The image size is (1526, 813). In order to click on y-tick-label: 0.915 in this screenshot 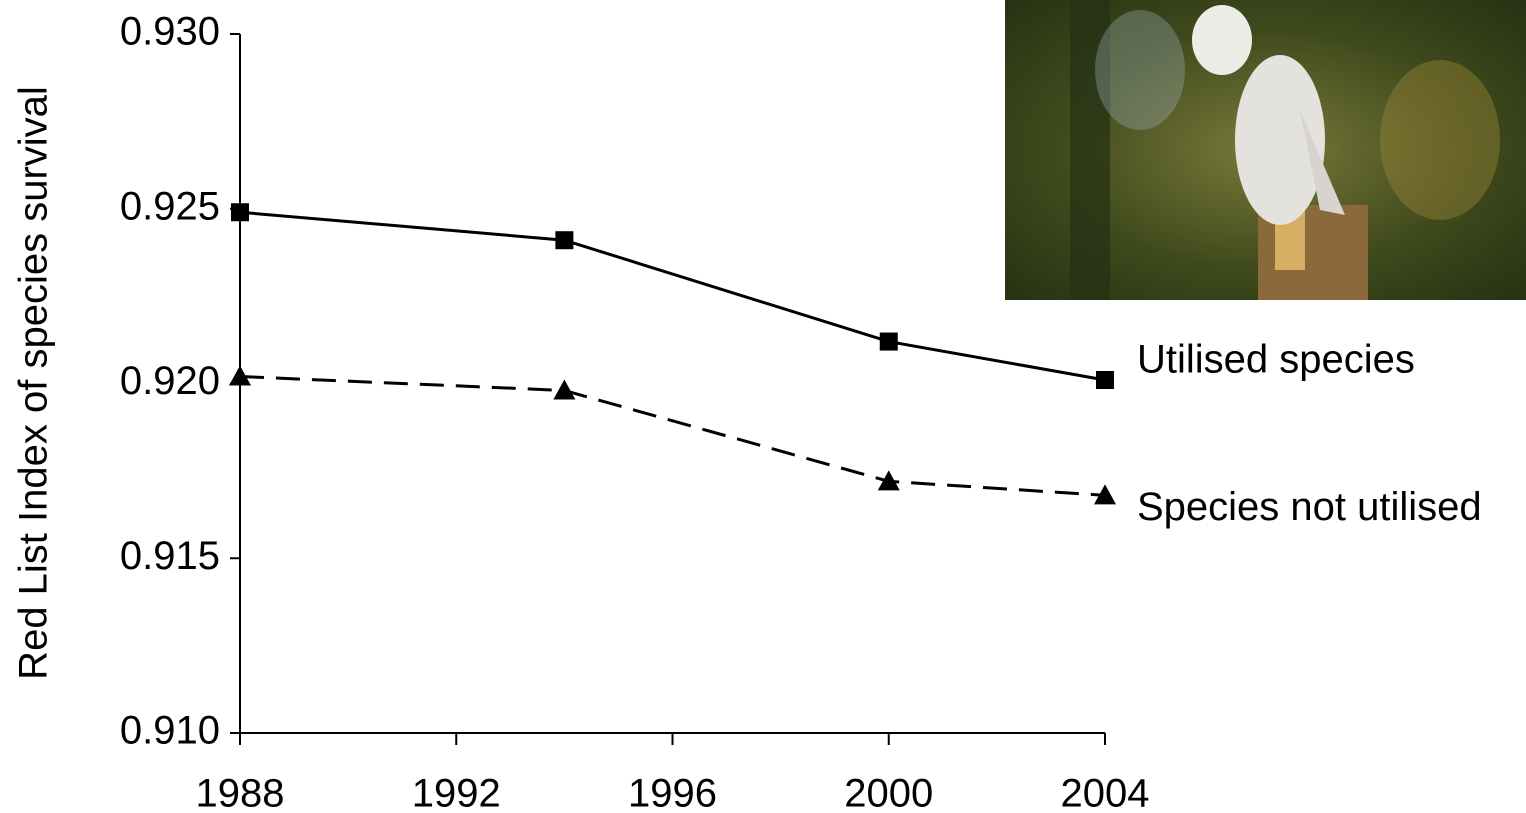, I will do `click(170, 556)`.